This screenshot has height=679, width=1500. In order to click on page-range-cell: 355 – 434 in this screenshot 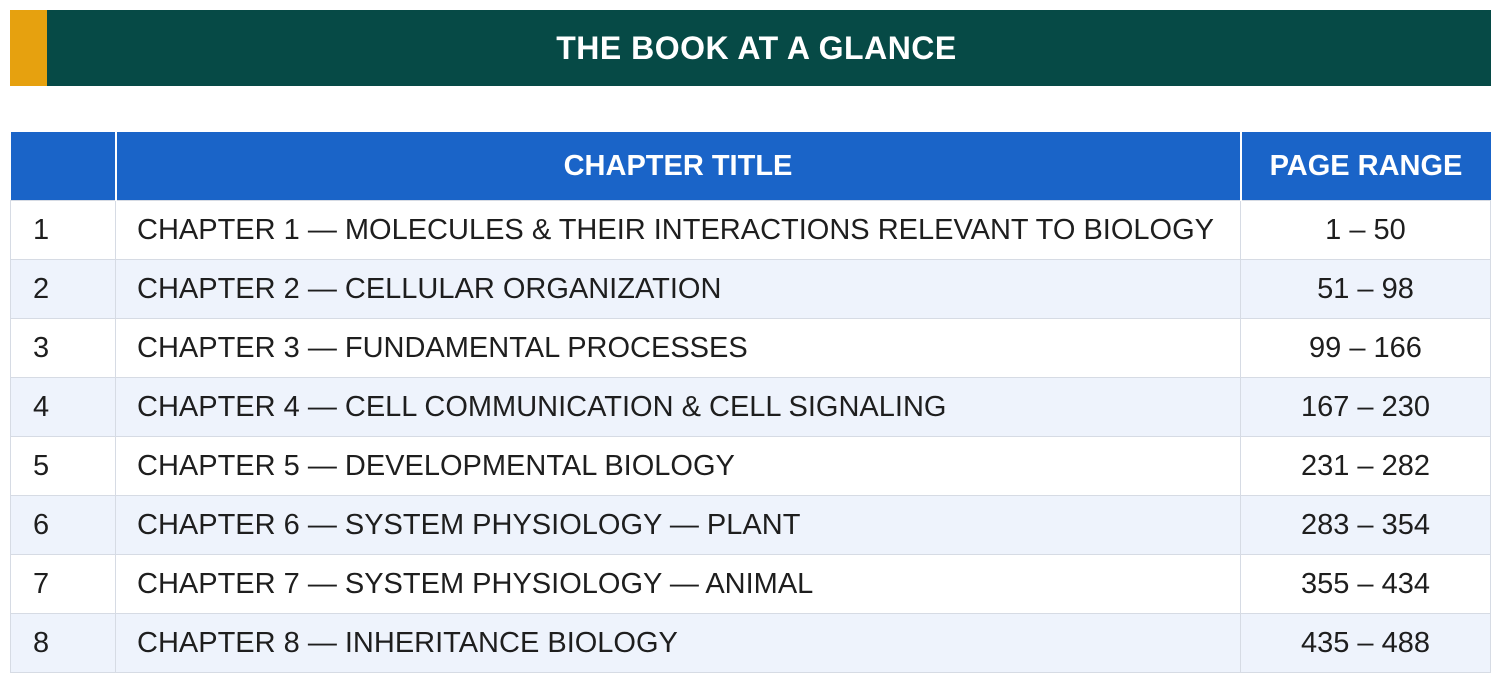, I will do `click(1365, 584)`.